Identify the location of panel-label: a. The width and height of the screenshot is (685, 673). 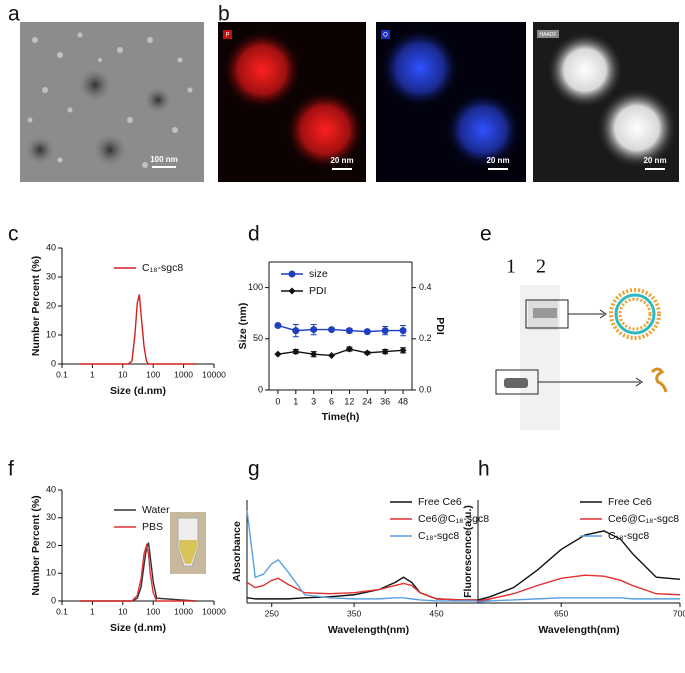
(14, 14).